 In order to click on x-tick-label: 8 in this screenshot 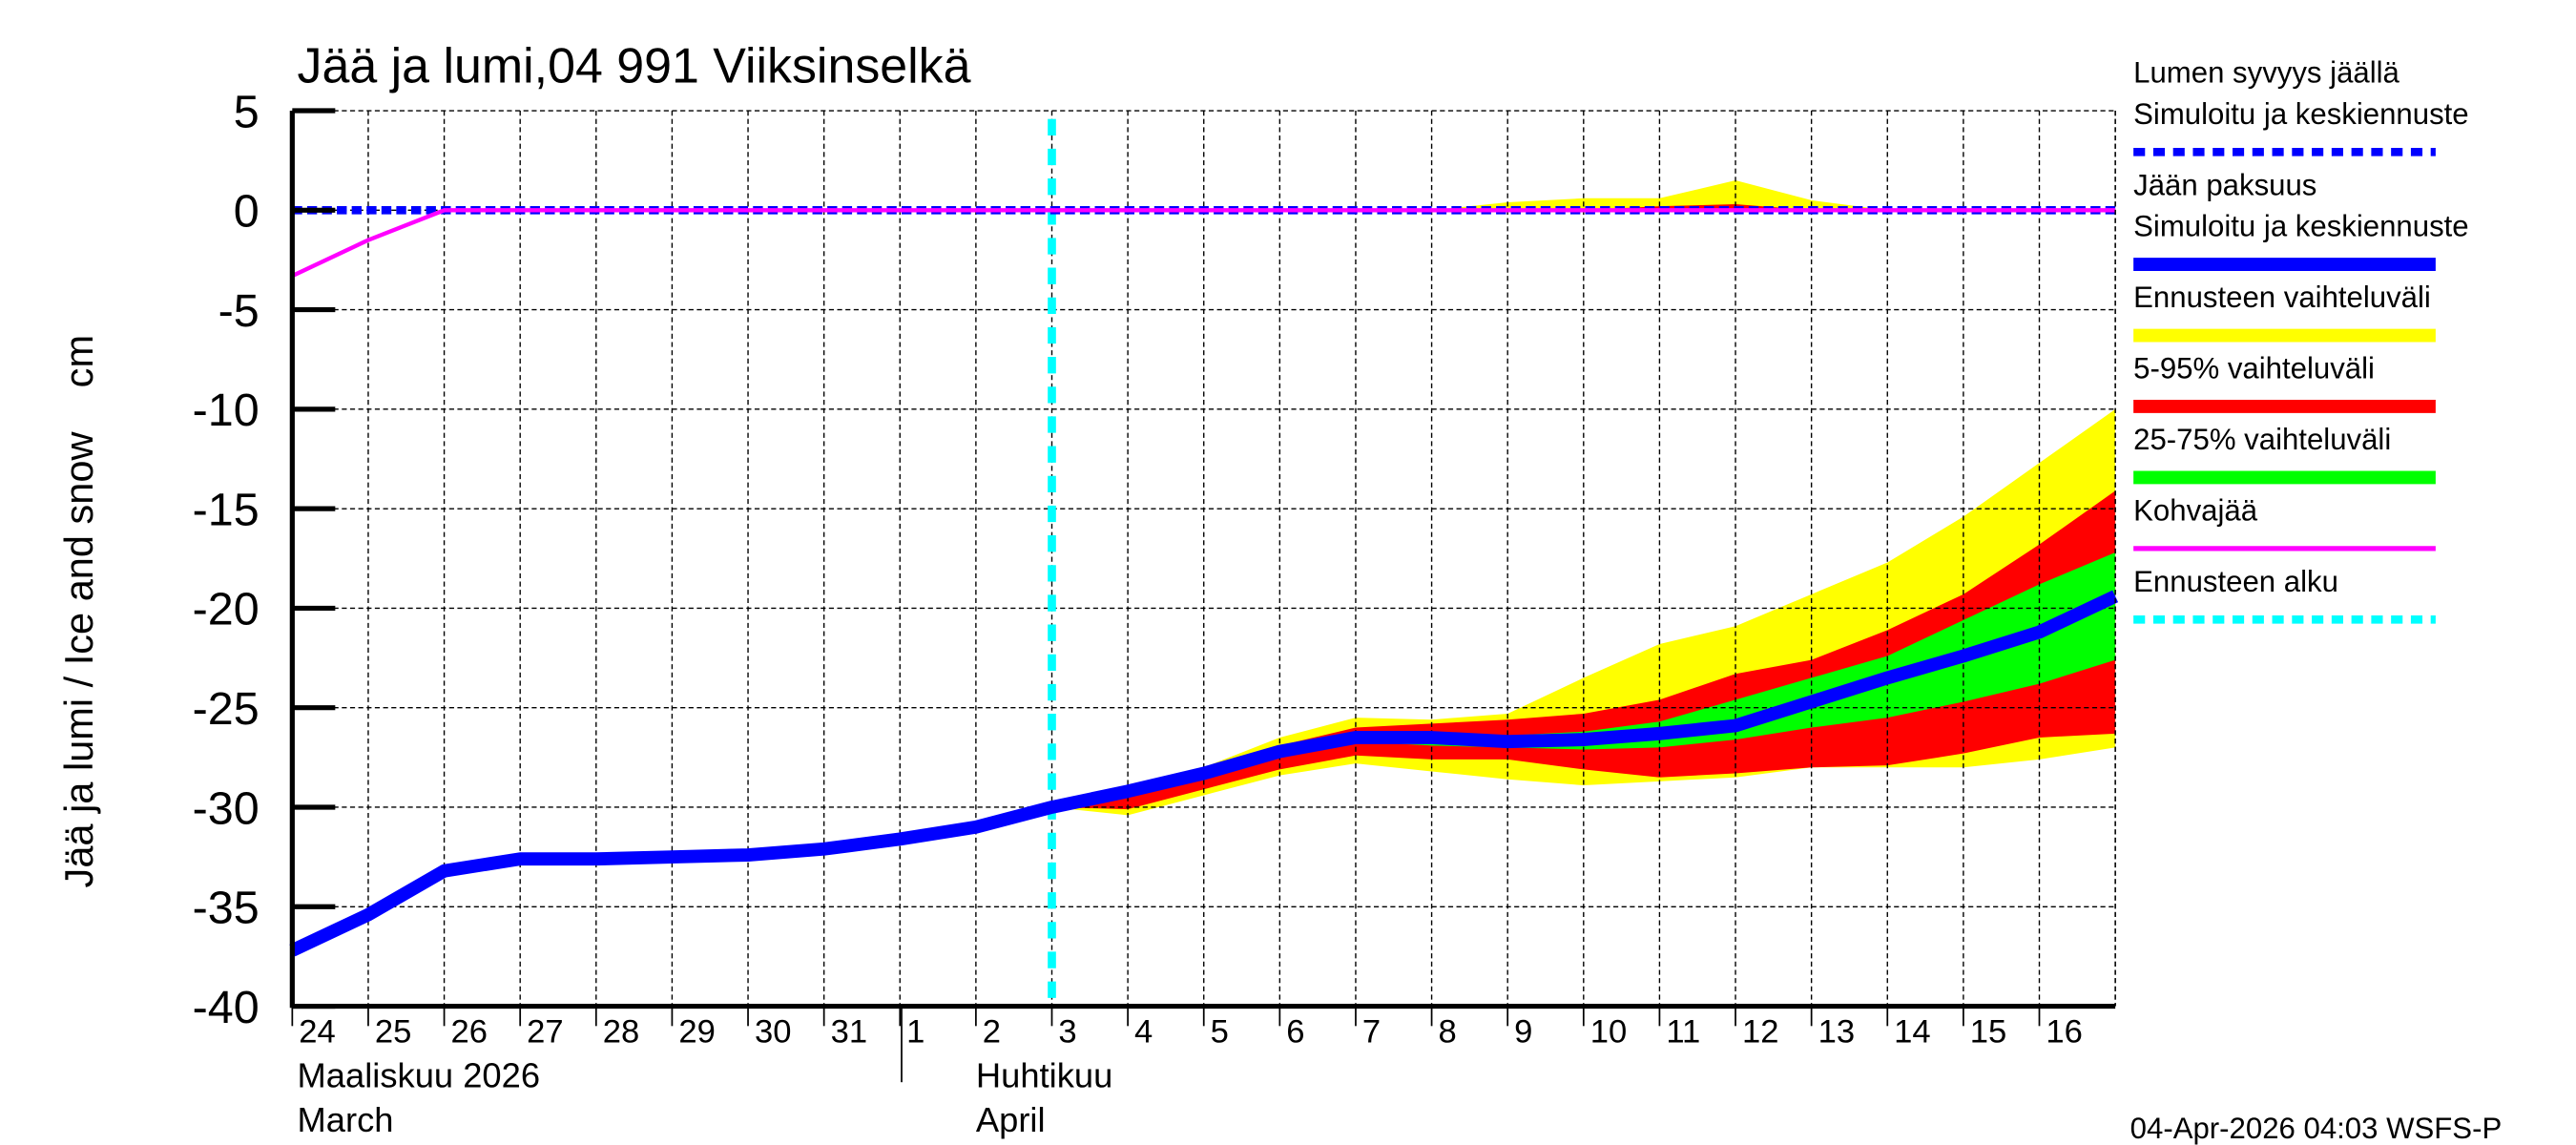, I will do `click(1448, 1032)`.